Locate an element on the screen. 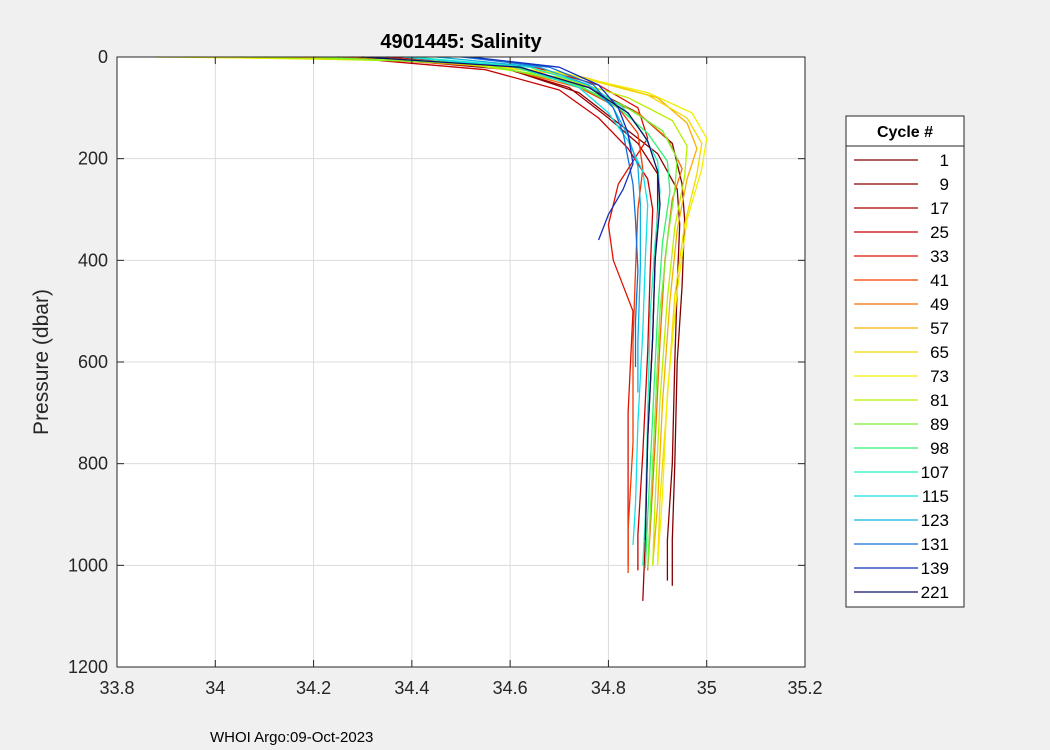 The image size is (1050, 750). legend-box is located at coordinates (905, 361).